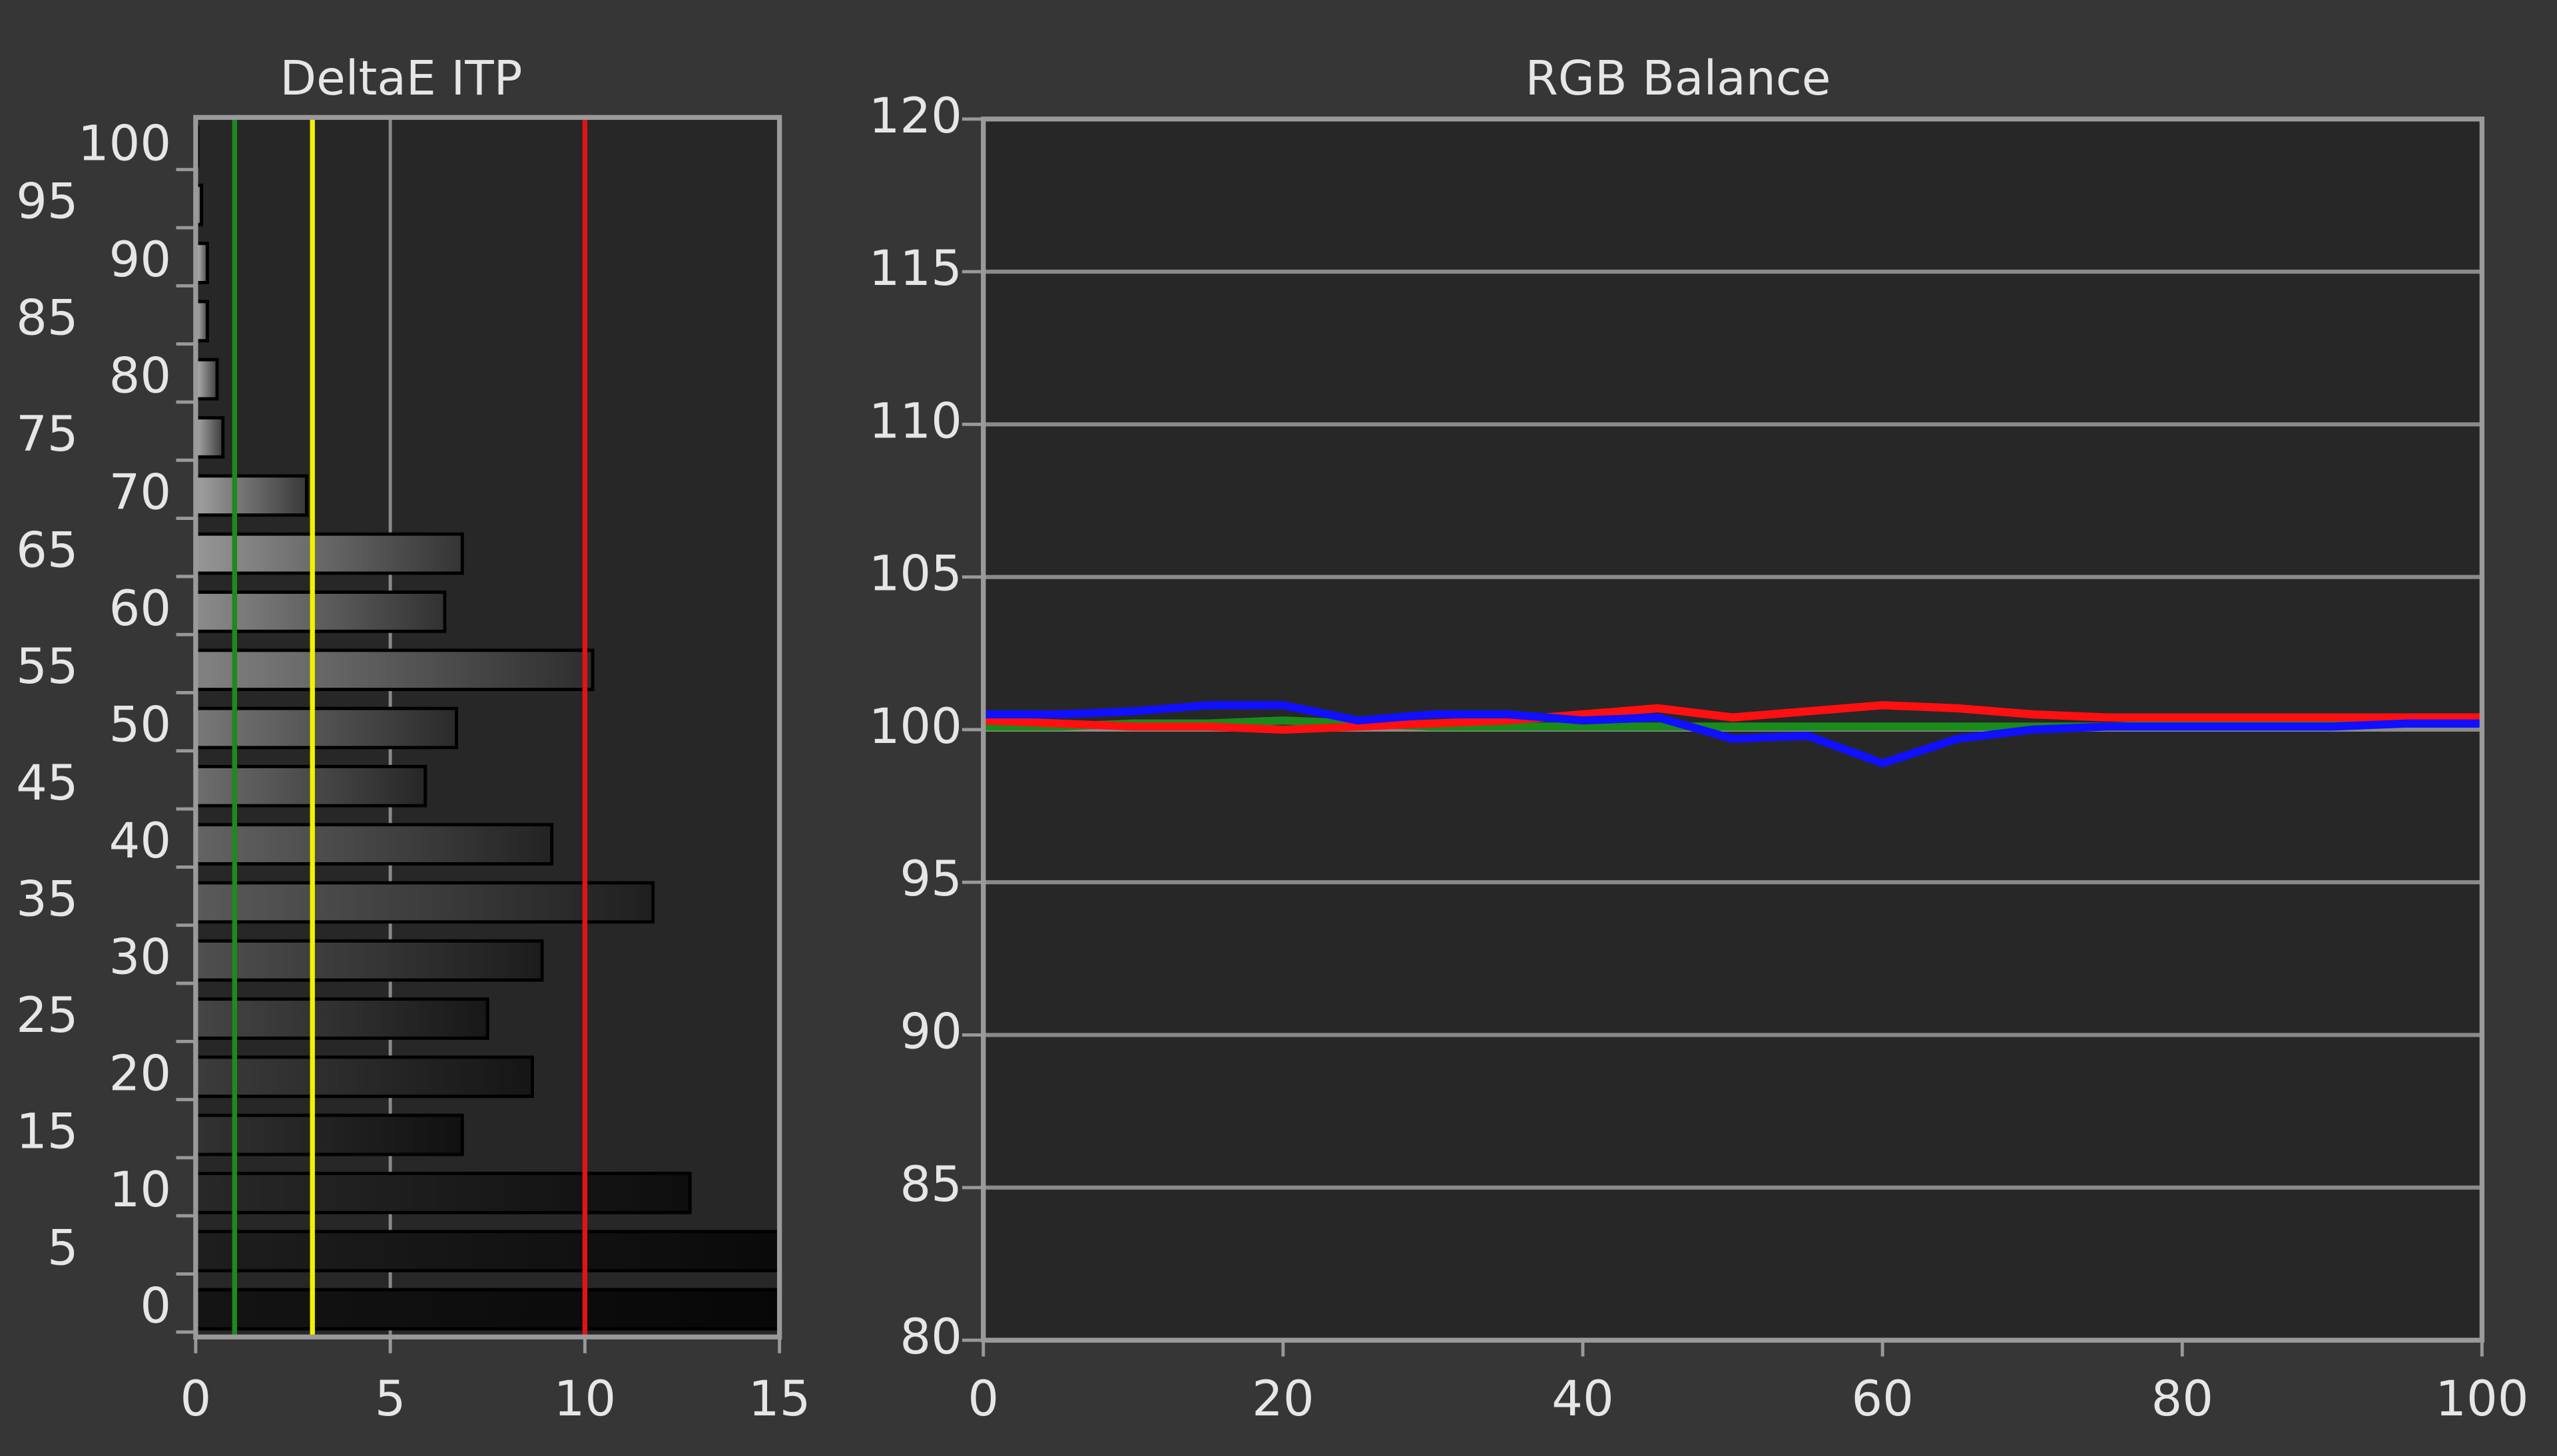  Describe the element at coordinates (140, 493) in the screenshot. I see `y-tick-label: 70` at that location.